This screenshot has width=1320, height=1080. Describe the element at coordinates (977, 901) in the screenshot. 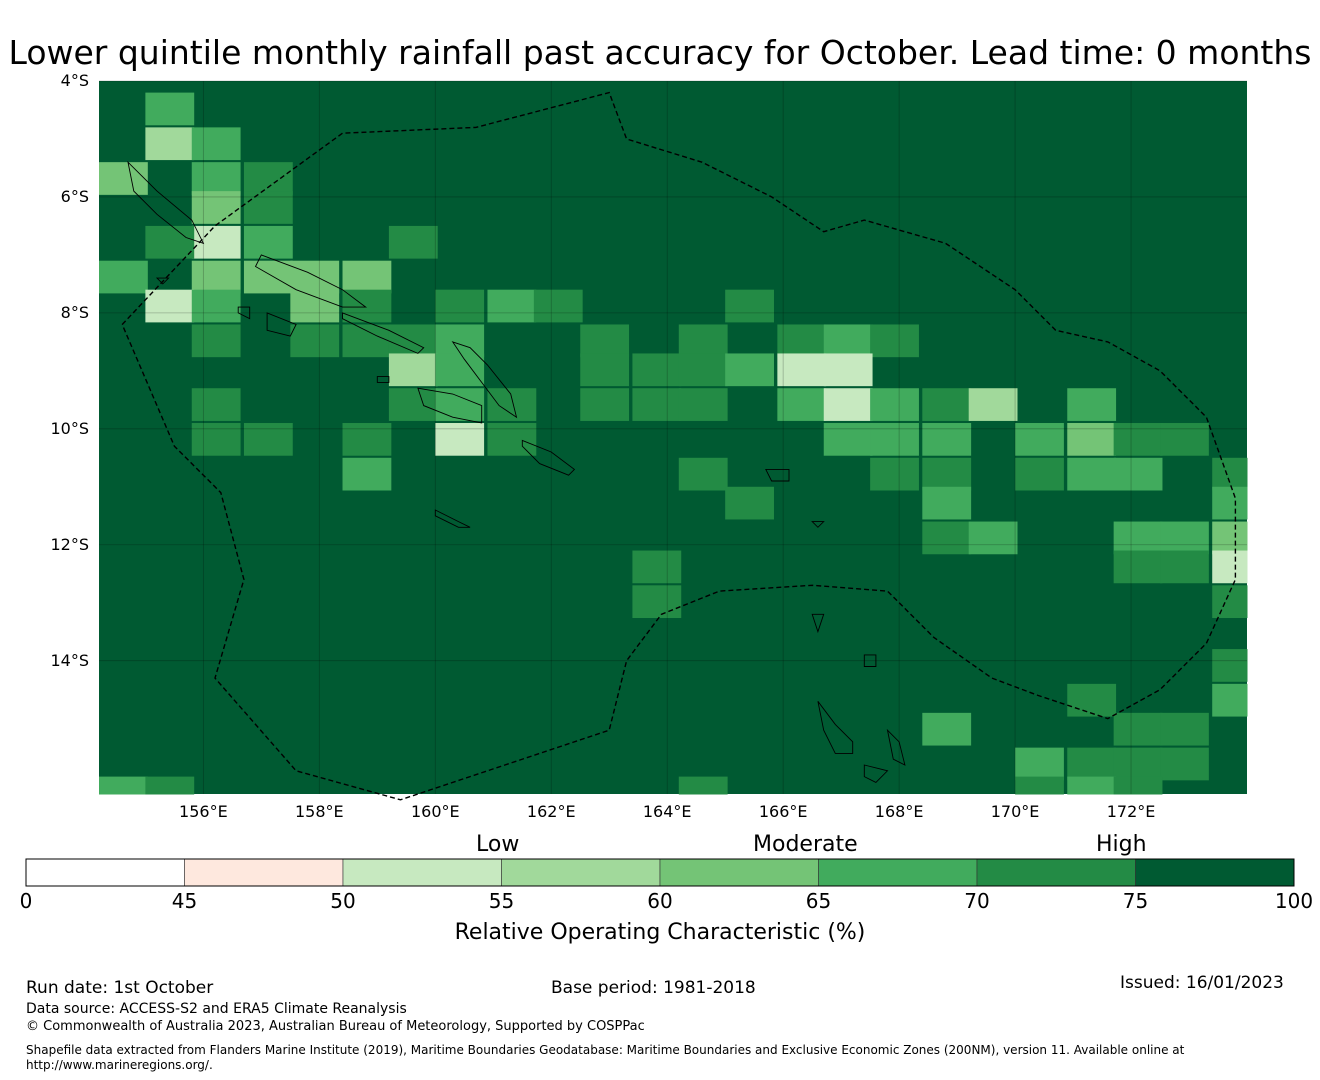

I see `colorbar-tick-70: 70` at that location.